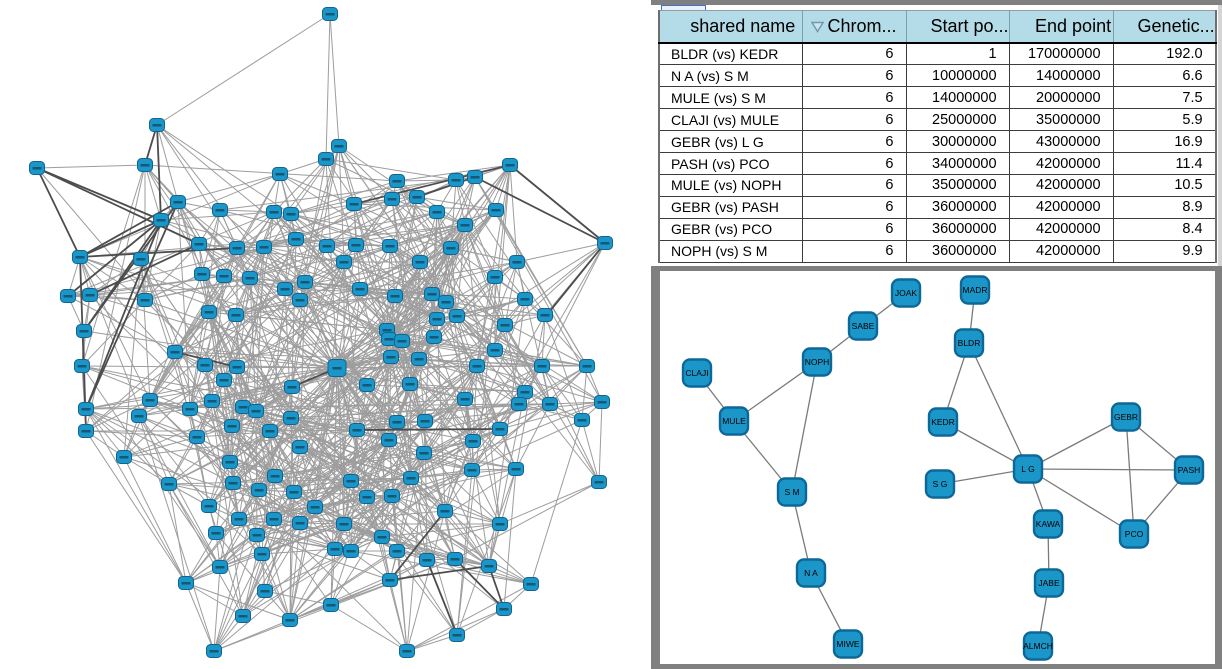 The height and width of the screenshot is (669, 1222). Describe the element at coordinates (940, 484) in the screenshot. I see `svg-text: S G` at that location.